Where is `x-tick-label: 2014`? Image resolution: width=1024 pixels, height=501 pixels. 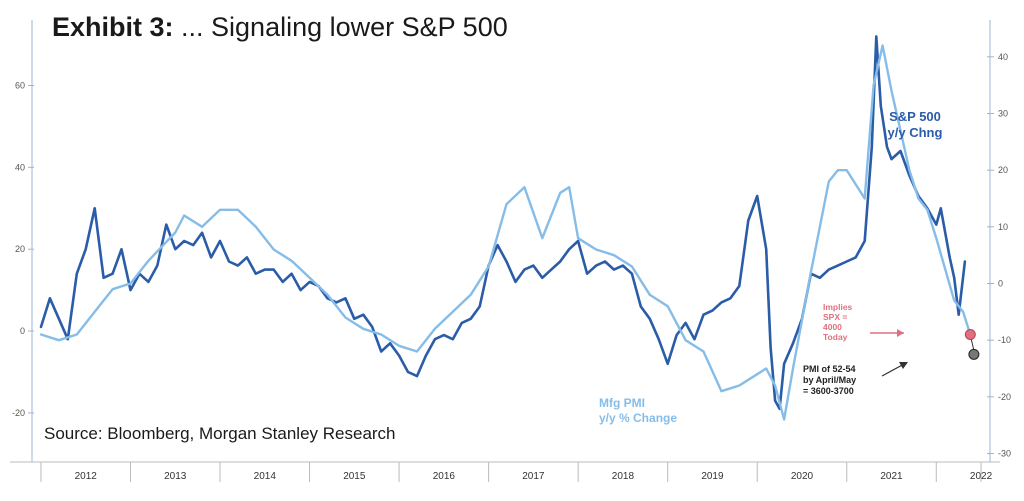 x-tick-label: 2014 is located at coordinates (265, 476).